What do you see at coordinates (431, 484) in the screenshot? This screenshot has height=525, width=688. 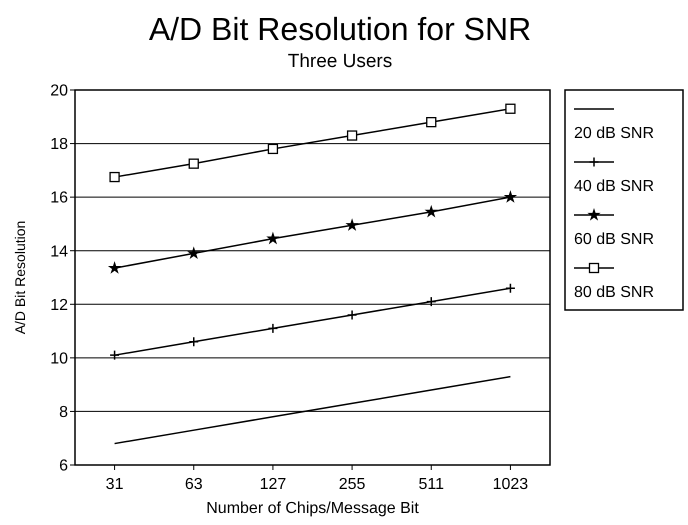 I see `x-tick-label: 511` at bounding box center [431, 484].